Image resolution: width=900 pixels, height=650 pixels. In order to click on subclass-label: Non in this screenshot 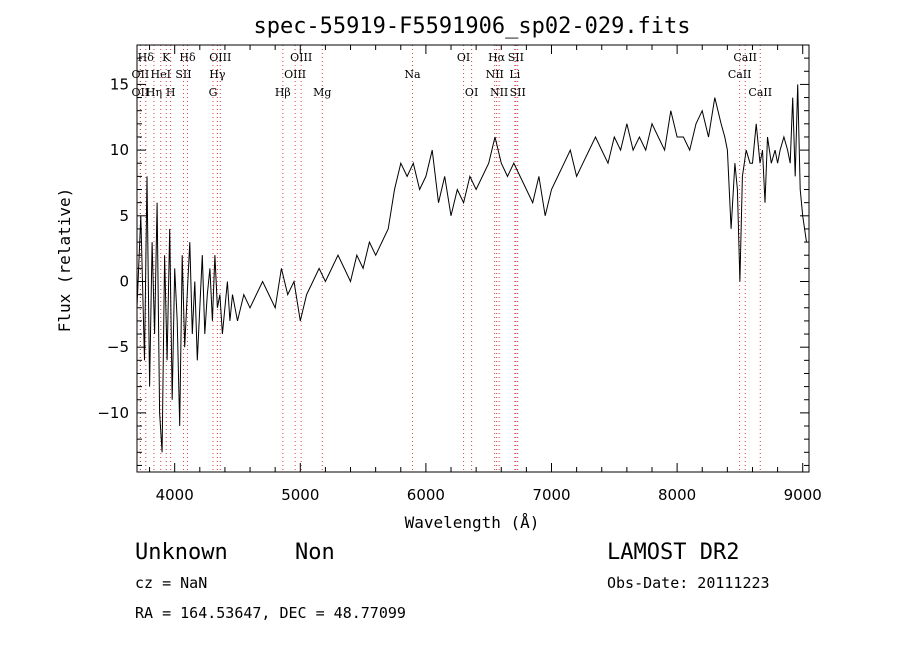, I will do `click(315, 552)`.